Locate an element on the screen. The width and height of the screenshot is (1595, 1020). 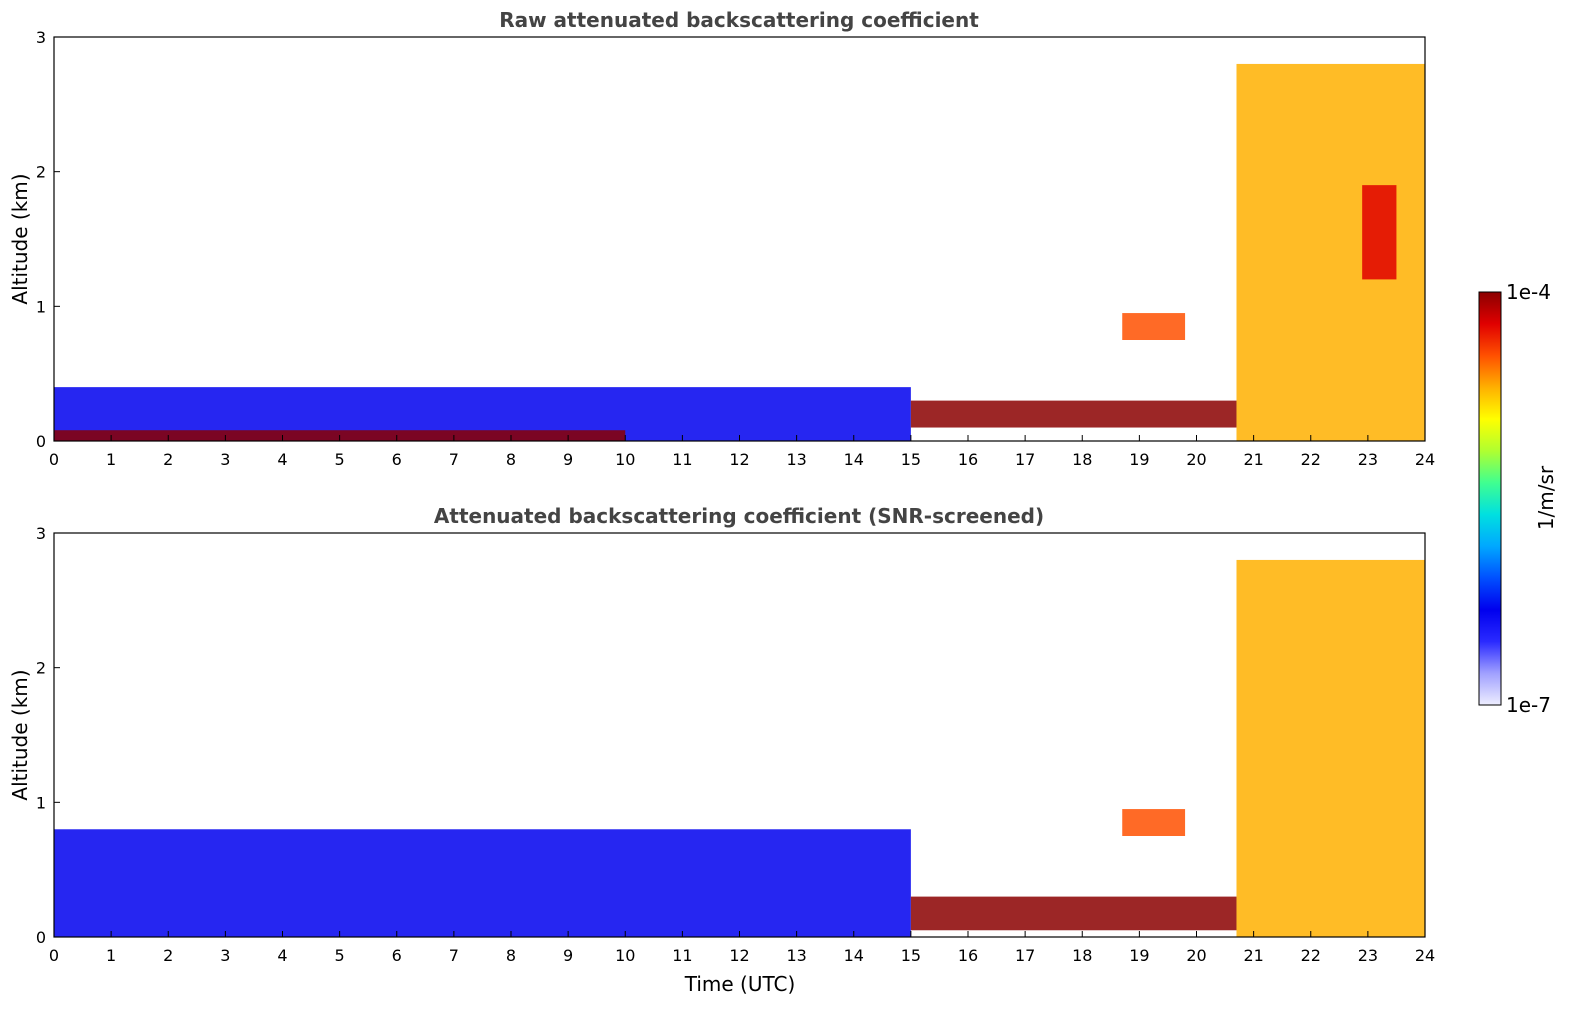
colorbar-min-label: 1e-7 is located at coordinates (1528, 705).